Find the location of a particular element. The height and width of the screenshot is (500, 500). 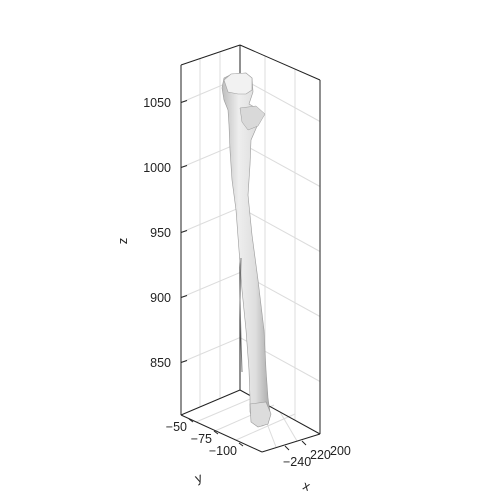

bone-tuberosity is located at coordinates (252, 118).